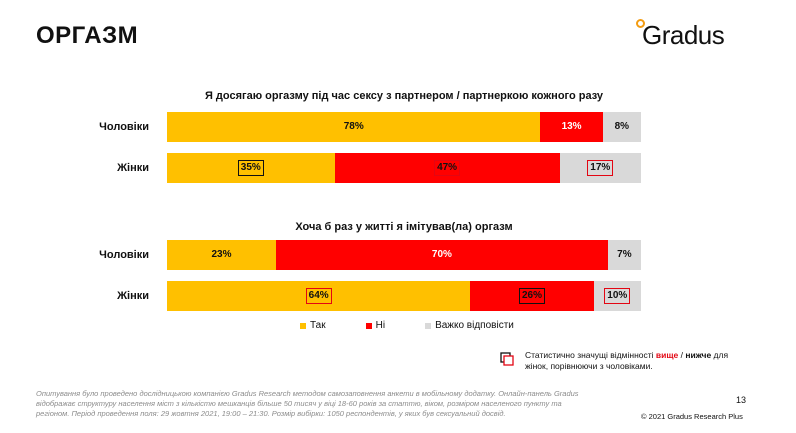  I want to click on significance-box-icon, so click(507, 359).